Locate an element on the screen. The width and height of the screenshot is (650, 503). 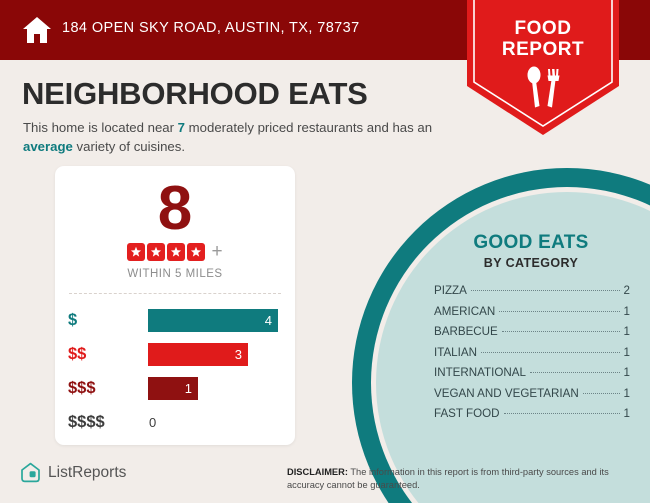
listreports-house-icon is located at coordinates (30, 472).